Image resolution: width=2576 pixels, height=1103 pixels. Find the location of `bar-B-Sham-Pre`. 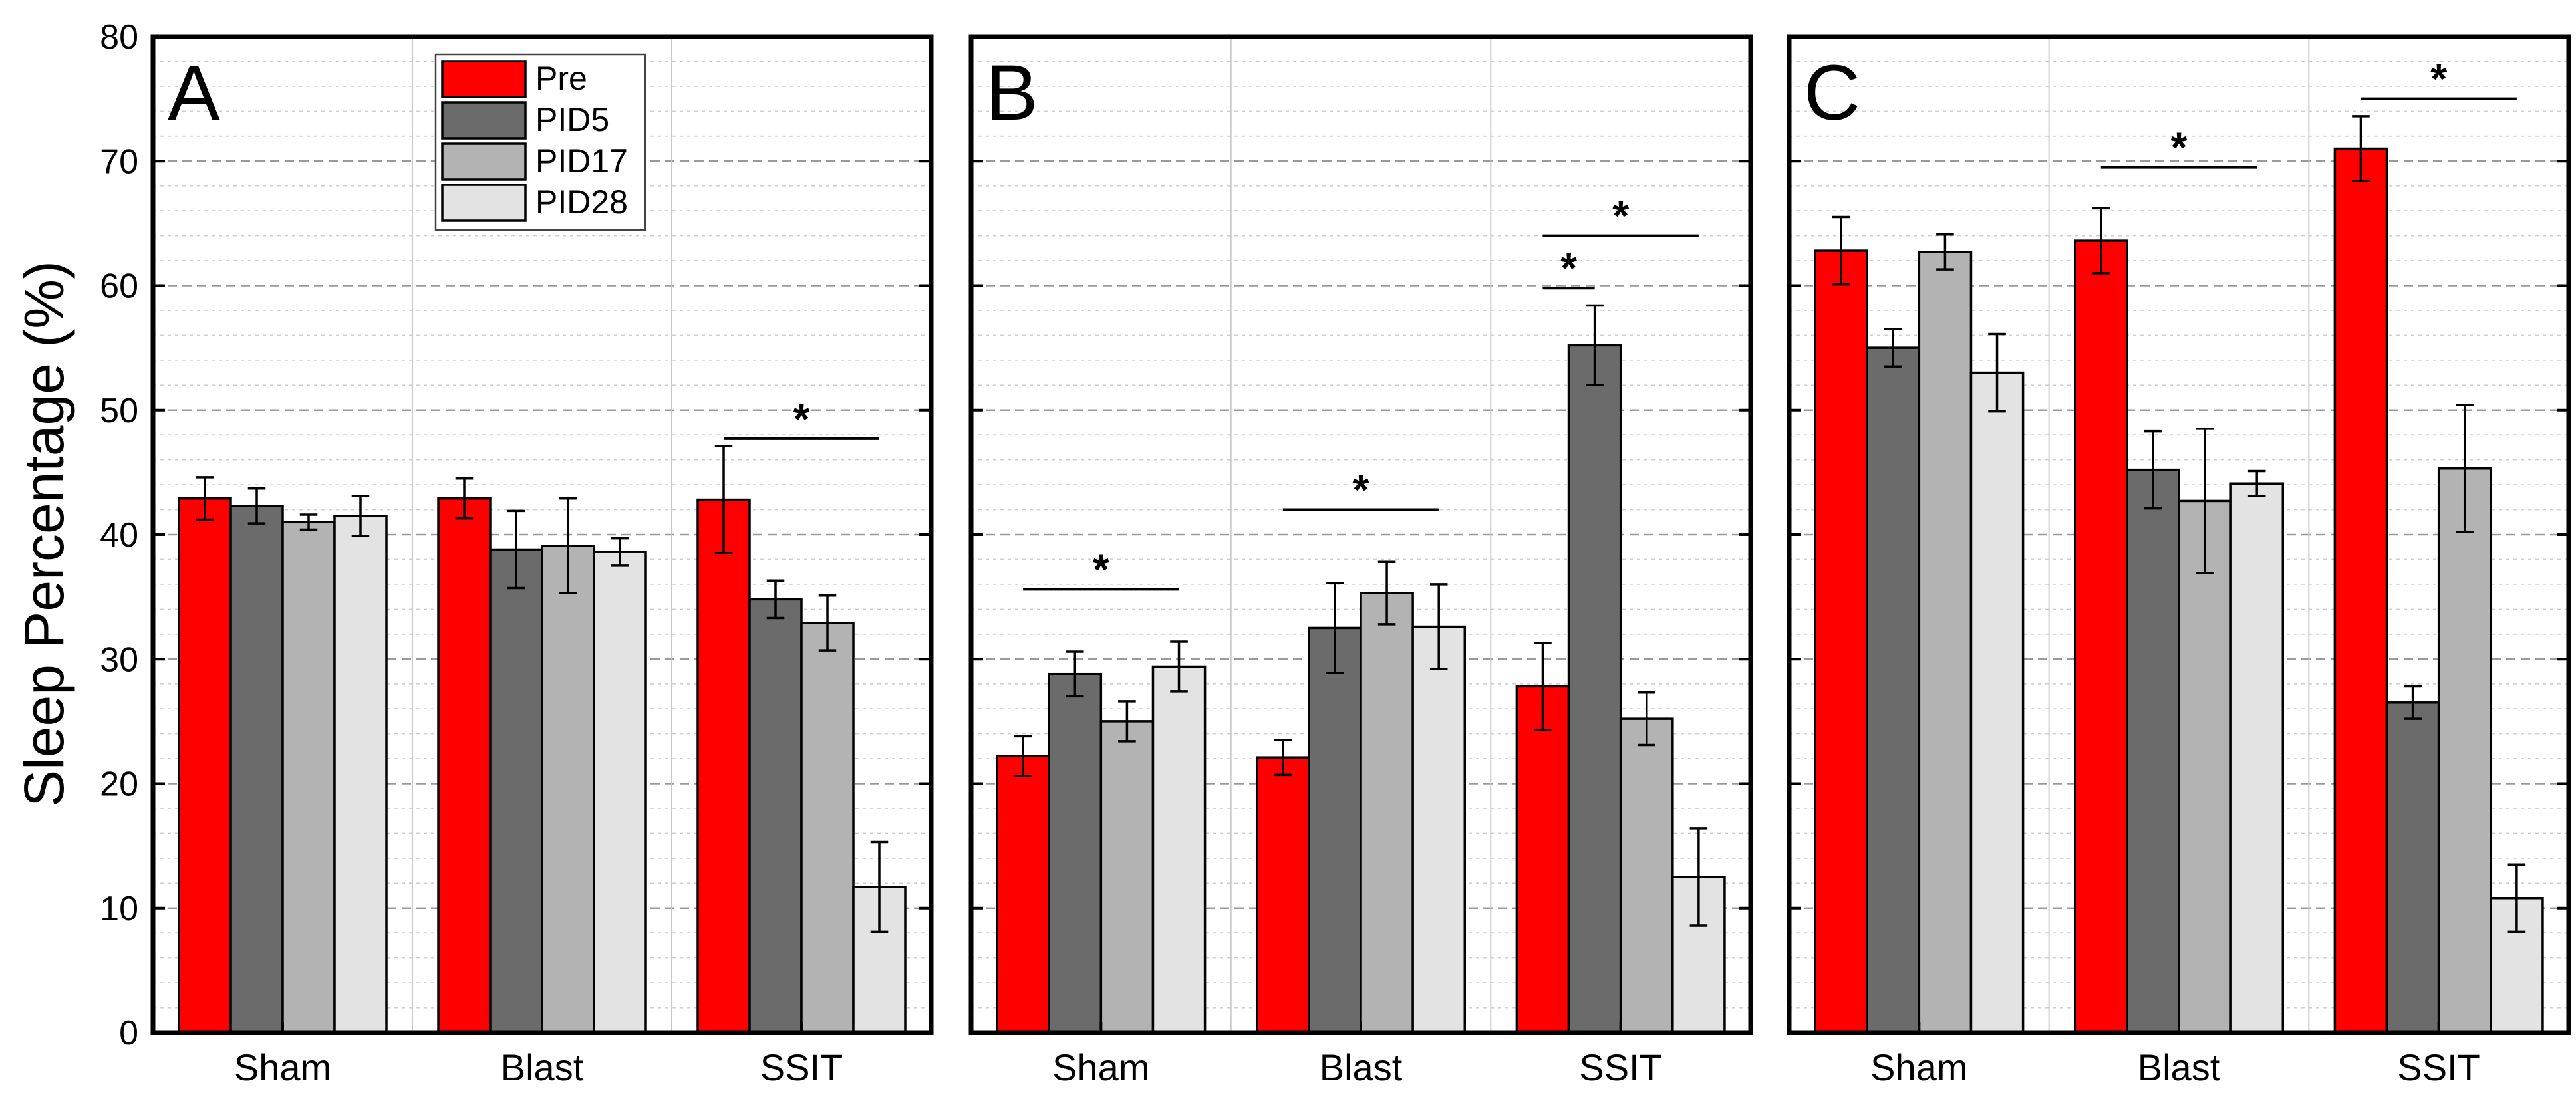

bar-B-Sham-Pre is located at coordinates (1023, 895).